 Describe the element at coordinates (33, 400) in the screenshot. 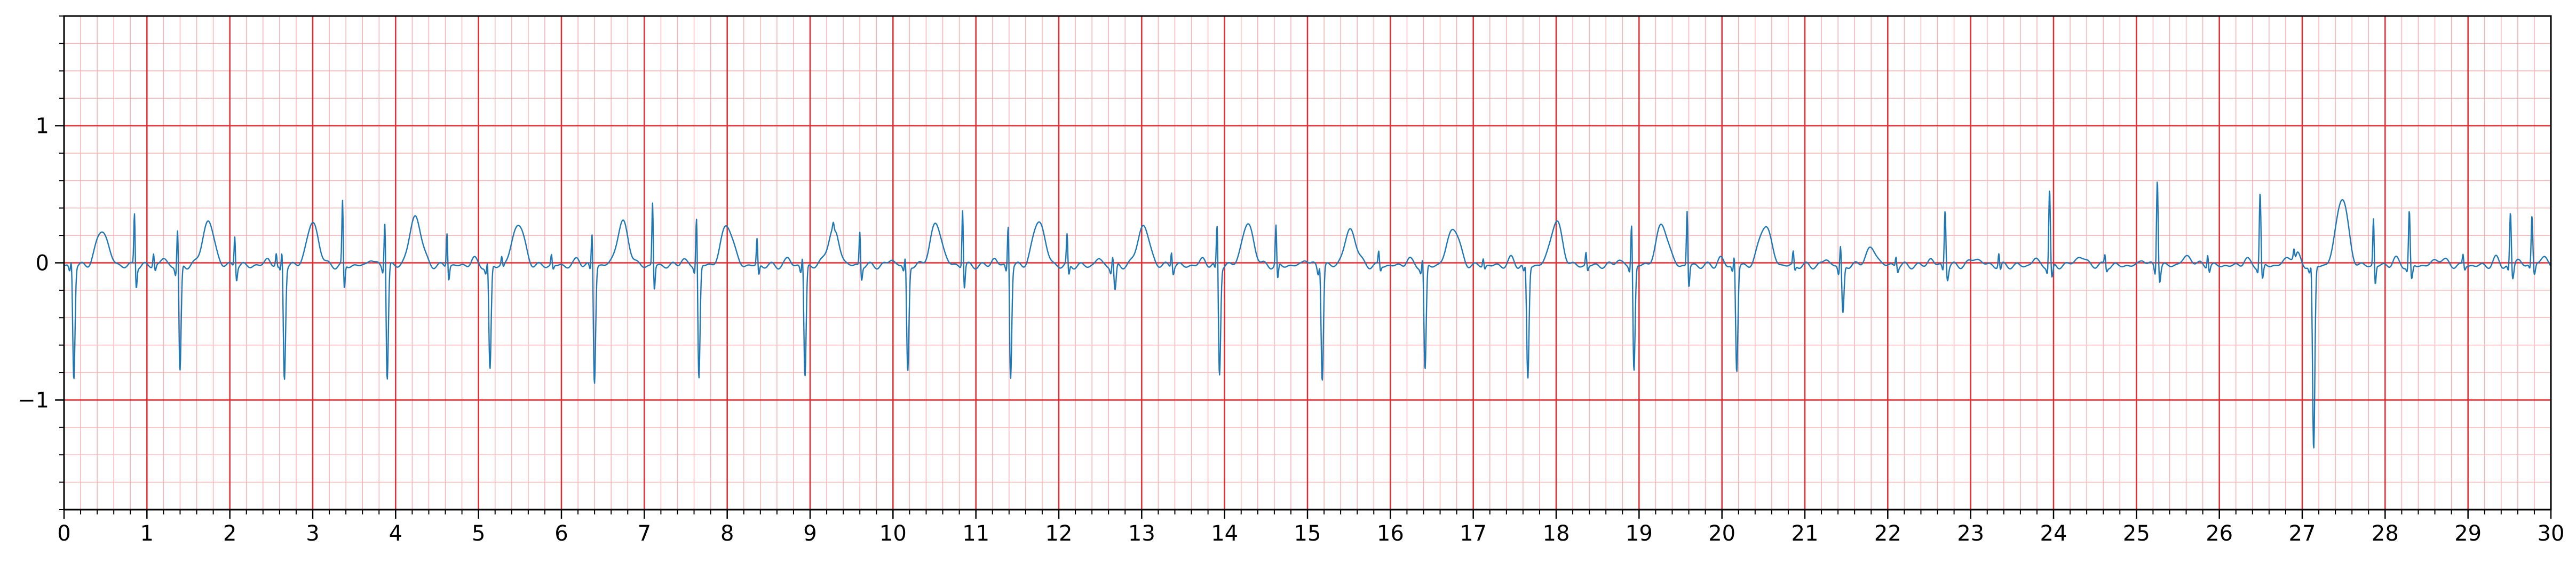

I see `y-tick-label: −1` at that location.